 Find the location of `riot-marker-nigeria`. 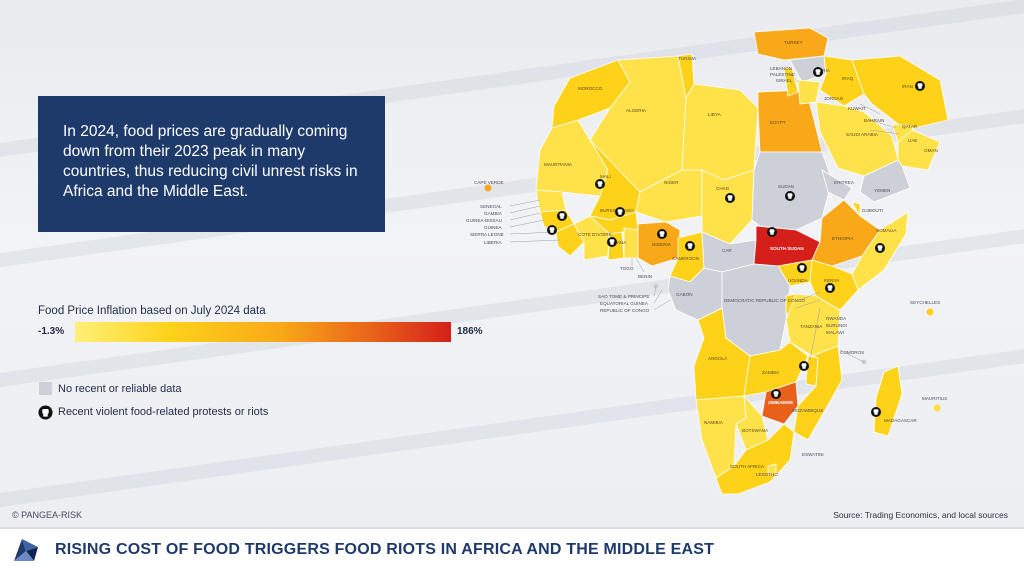

riot-marker-nigeria is located at coordinates (662, 234).